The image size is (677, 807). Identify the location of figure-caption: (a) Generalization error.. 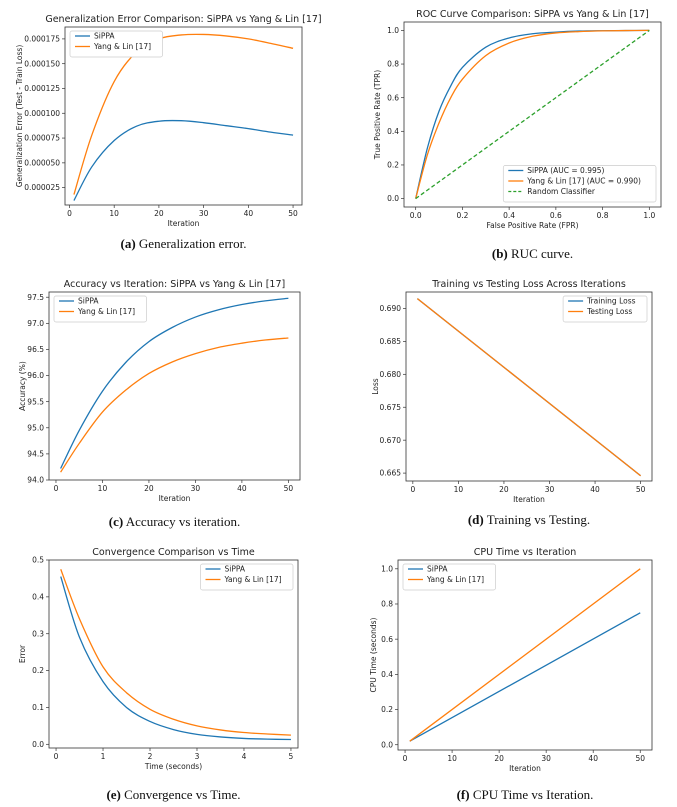
(184, 243).